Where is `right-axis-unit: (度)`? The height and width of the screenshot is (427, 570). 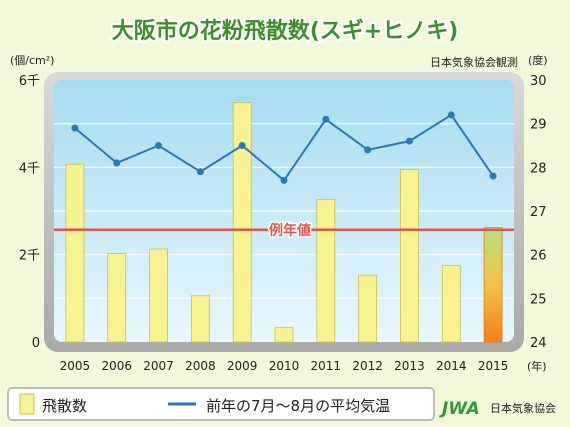 right-axis-unit: (度) is located at coordinates (538, 60).